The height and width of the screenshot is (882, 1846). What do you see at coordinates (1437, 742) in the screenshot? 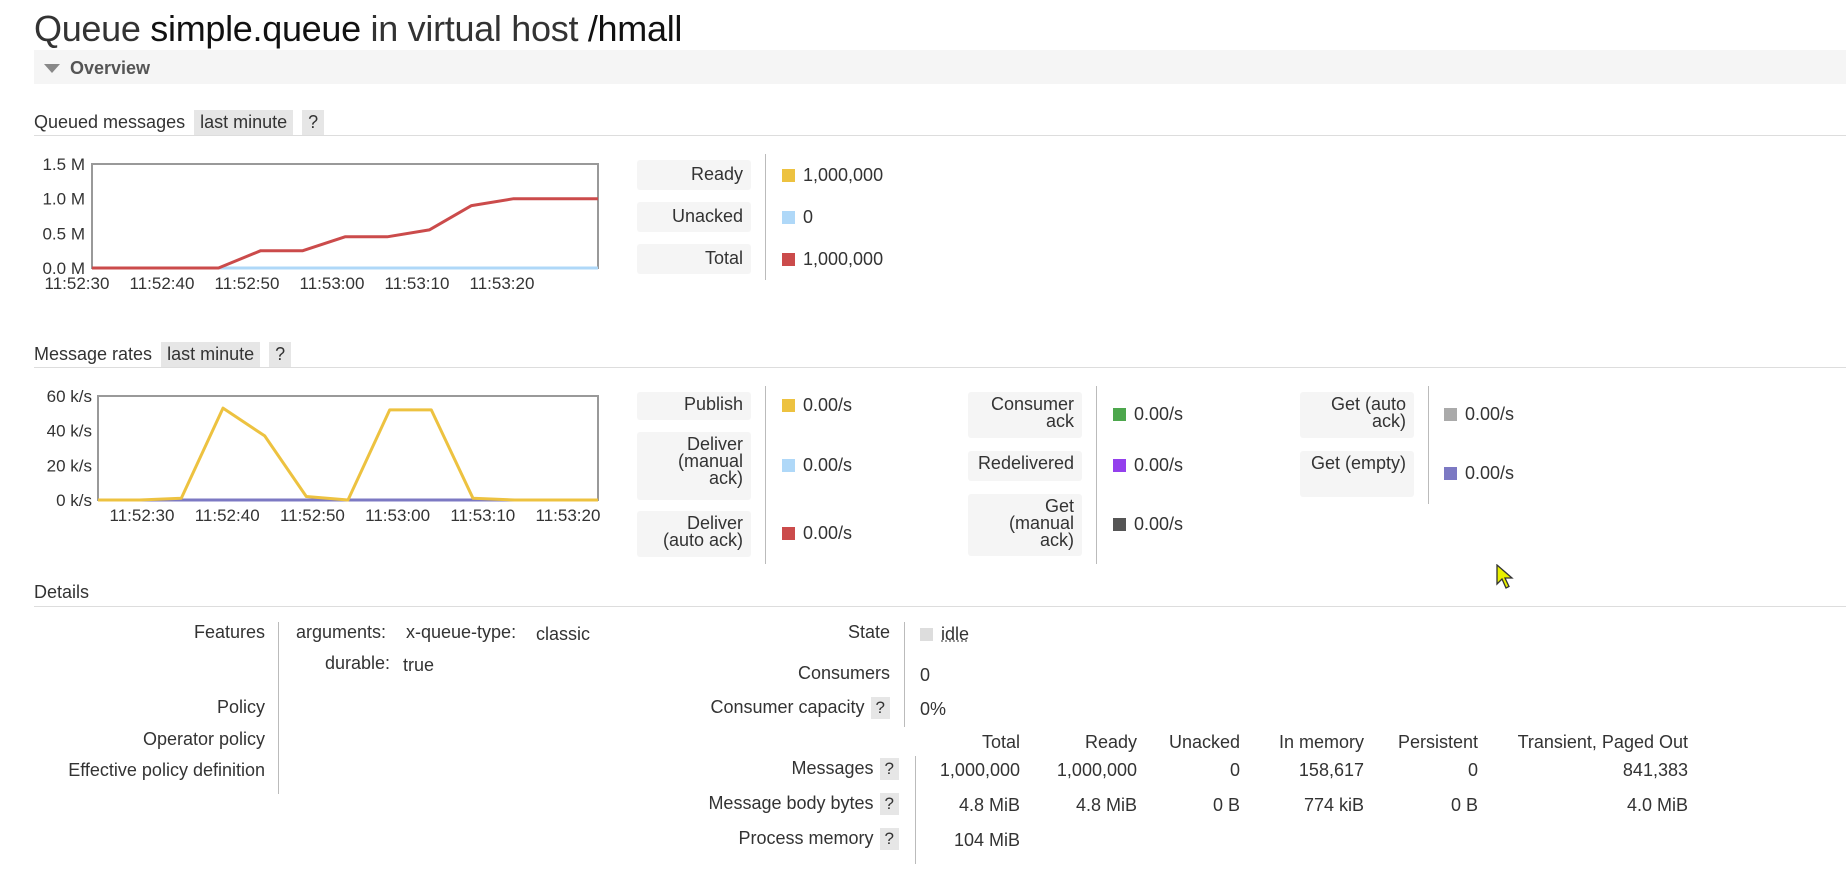
I see `table-header: Persistent` at bounding box center [1437, 742].